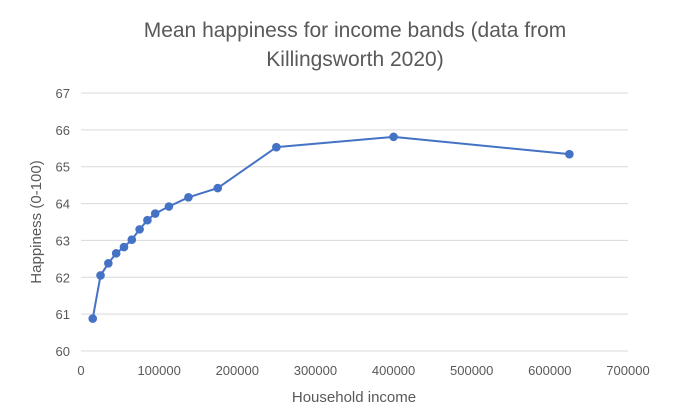 The height and width of the screenshot is (416, 690). I want to click on x-tick-label: 200000, so click(237, 370).